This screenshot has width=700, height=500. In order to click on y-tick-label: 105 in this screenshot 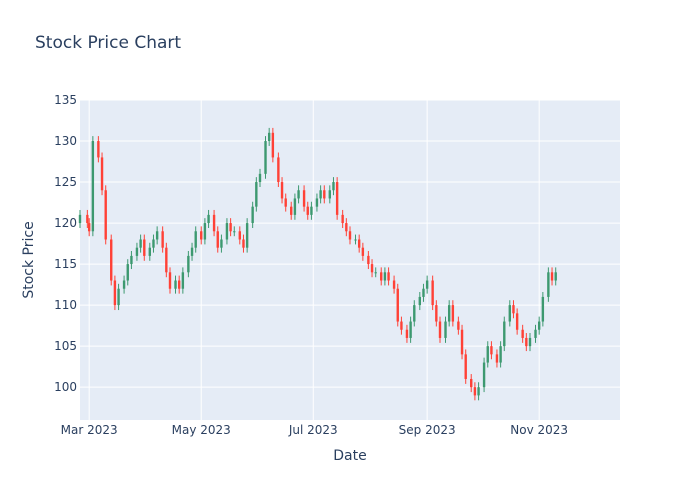, I will do `click(65, 346)`.